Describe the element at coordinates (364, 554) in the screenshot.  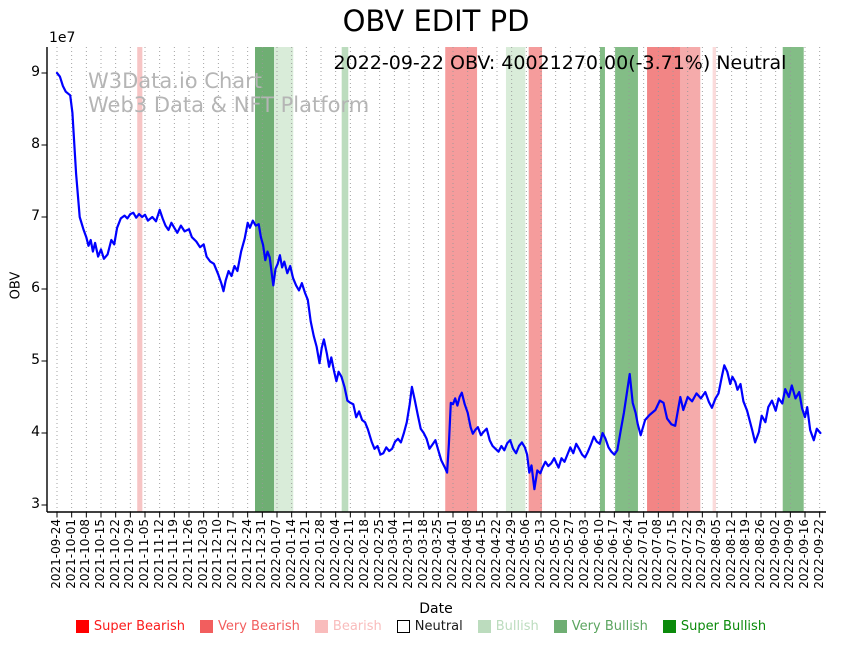
I see `x-tick-label: 2022-02-18` at that location.